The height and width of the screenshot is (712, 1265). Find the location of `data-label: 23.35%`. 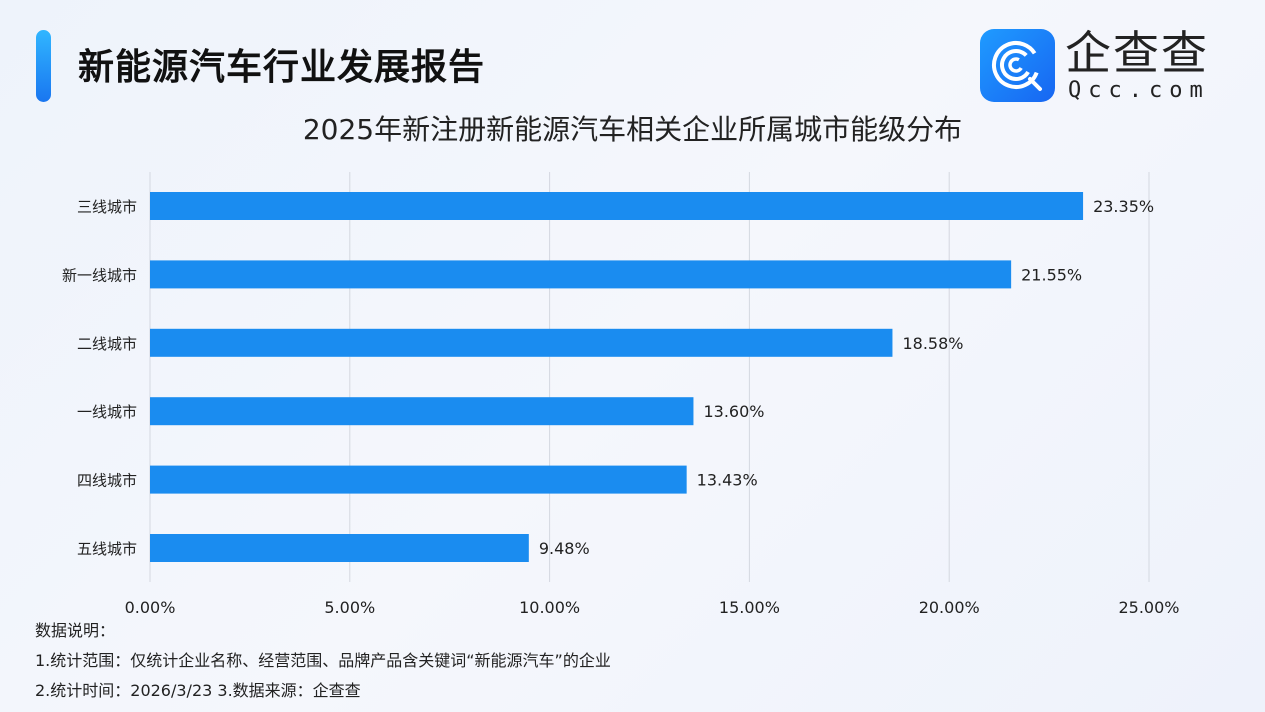

data-label: 23.35% is located at coordinates (1123, 206).